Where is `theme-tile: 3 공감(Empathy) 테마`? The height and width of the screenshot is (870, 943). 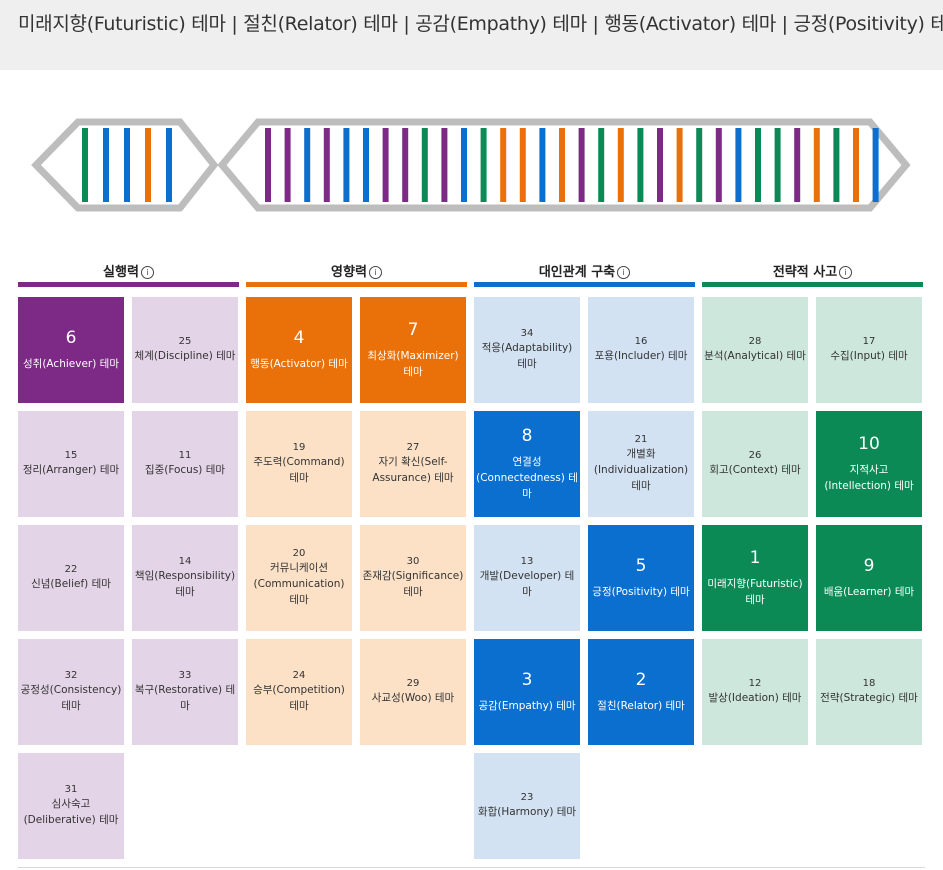 theme-tile: 3 공감(Empathy) 테마 is located at coordinates (527, 692).